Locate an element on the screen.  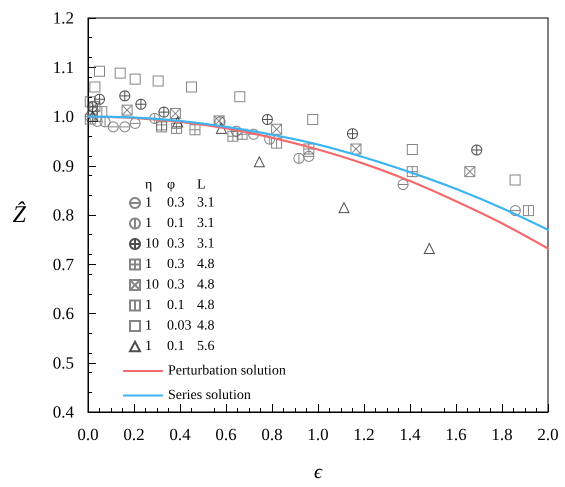
legend-label: 10 0.3 3.1 is located at coordinates (179, 244).